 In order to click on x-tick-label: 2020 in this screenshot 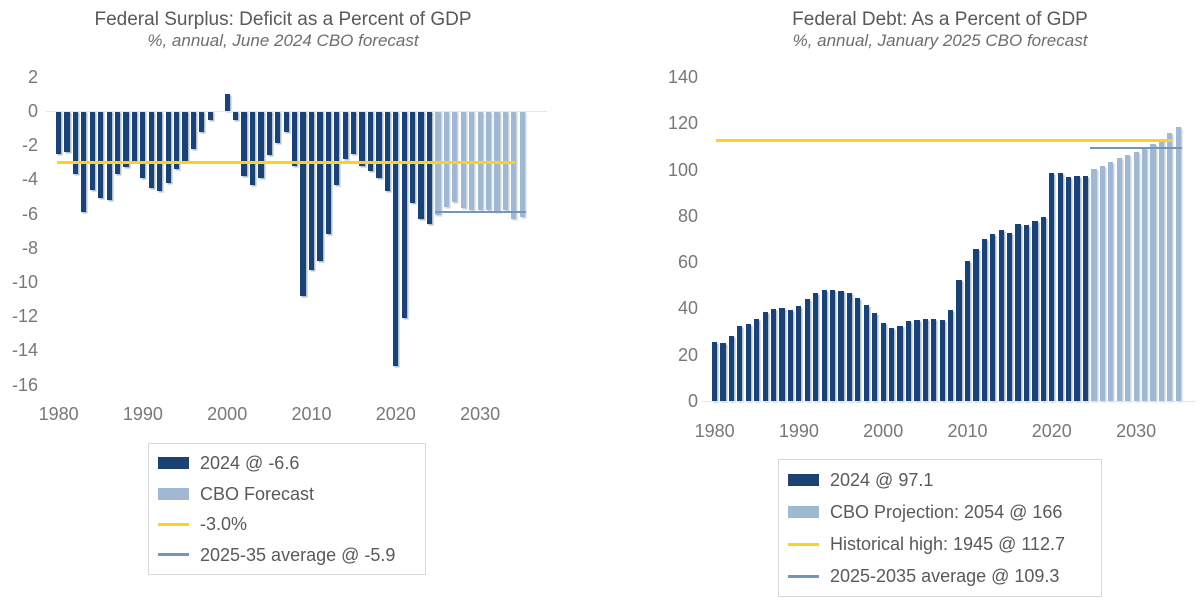, I will do `click(1051, 431)`.